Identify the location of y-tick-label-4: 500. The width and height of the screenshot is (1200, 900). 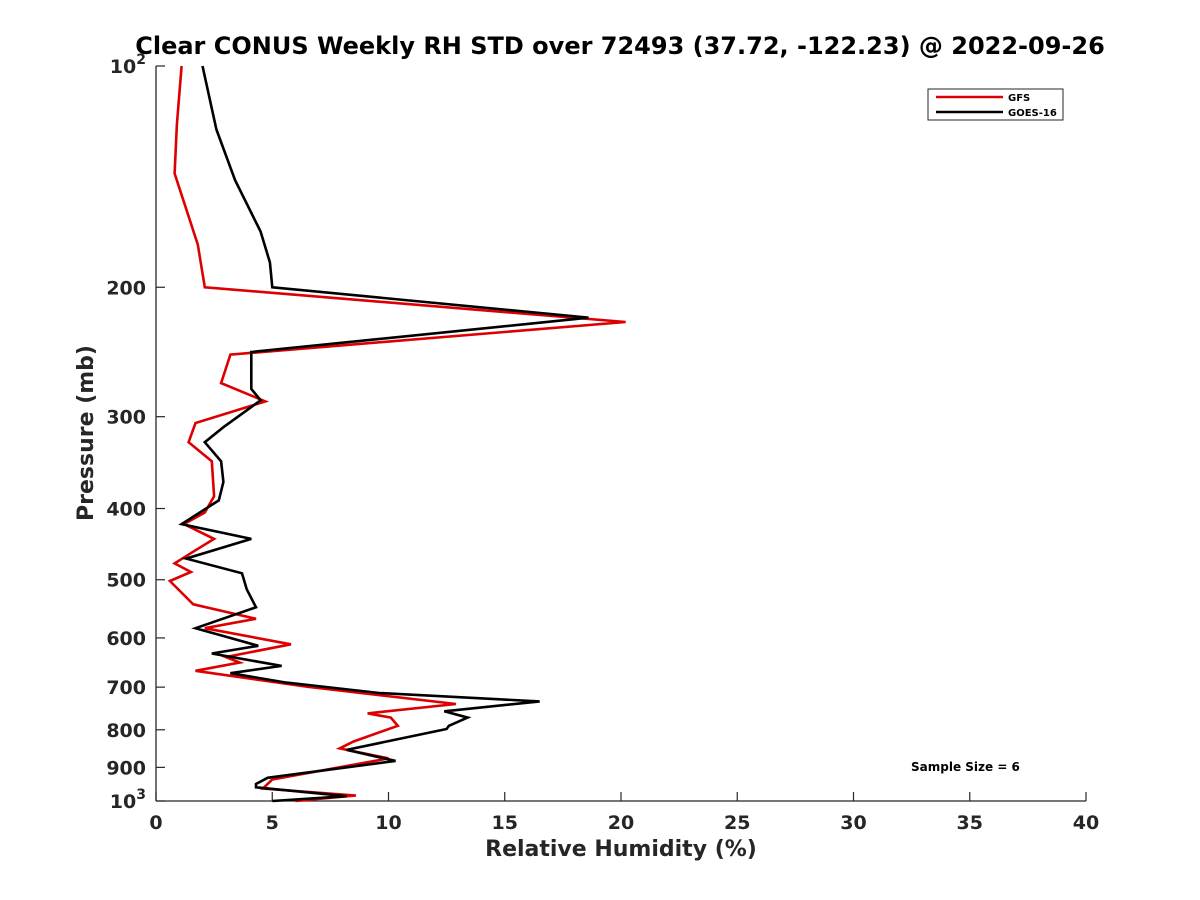
(126, 581).